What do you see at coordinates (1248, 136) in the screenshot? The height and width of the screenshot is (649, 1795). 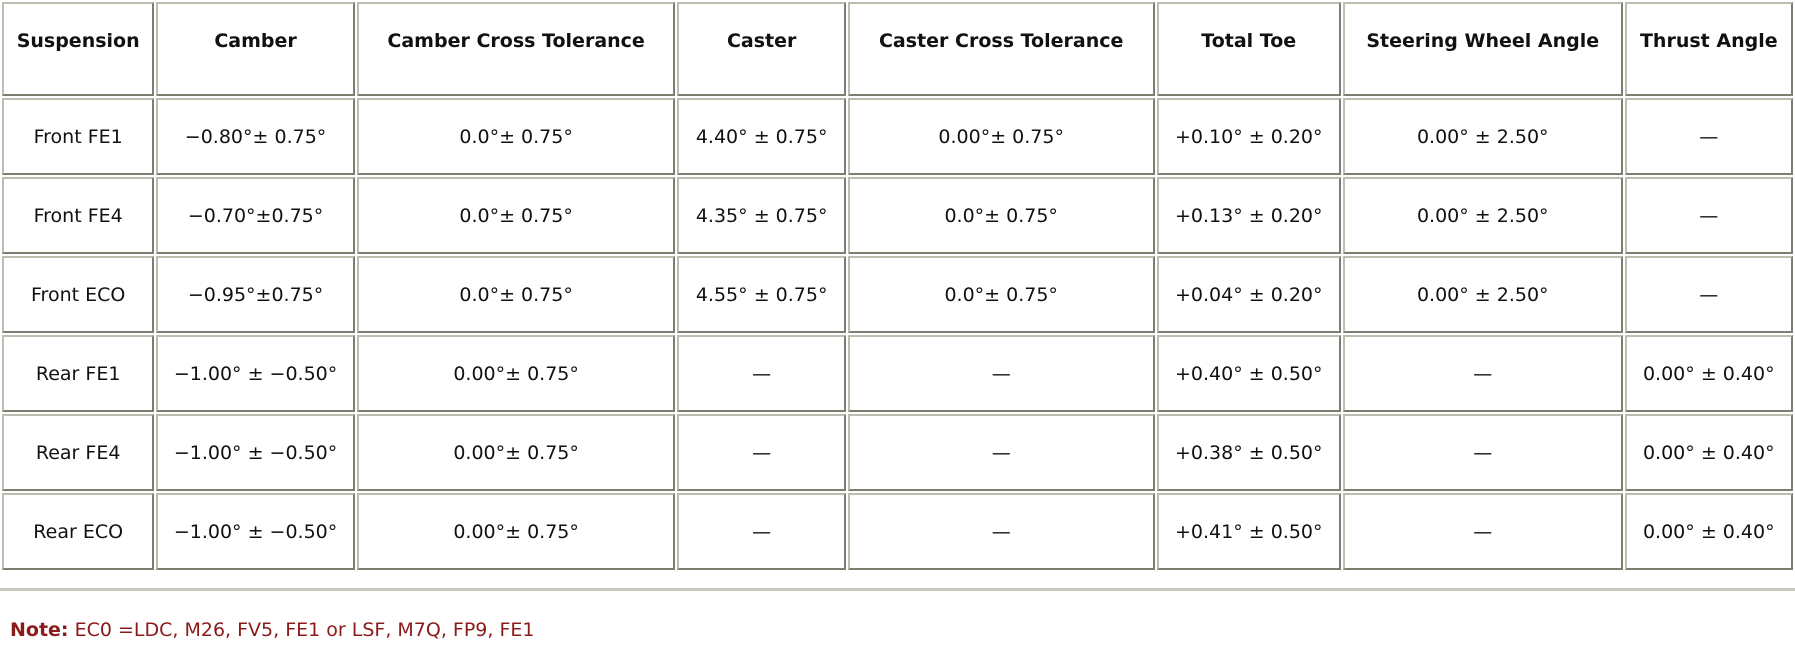 I see `table-cell: +0.10° ± 0.20°` at bounding box center [1248, 136].